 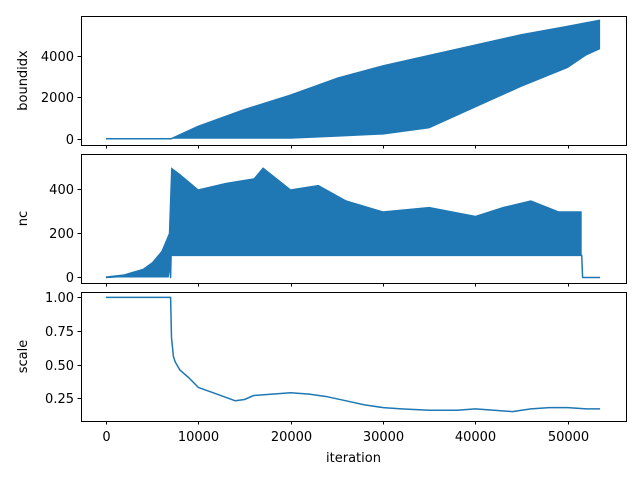 What do you see at coordinates (198, 437) in the screenshot?
I see `x-tick-label: 10000` at bounding box center [198, 437].